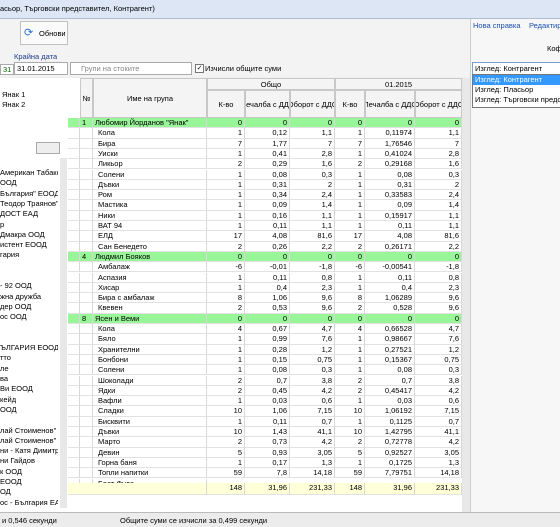 The height and width of the screenshot is (527, 560). Describe the element at coordinates (544, 25) in the screenshot. I see `edit: Редактир` at that location.